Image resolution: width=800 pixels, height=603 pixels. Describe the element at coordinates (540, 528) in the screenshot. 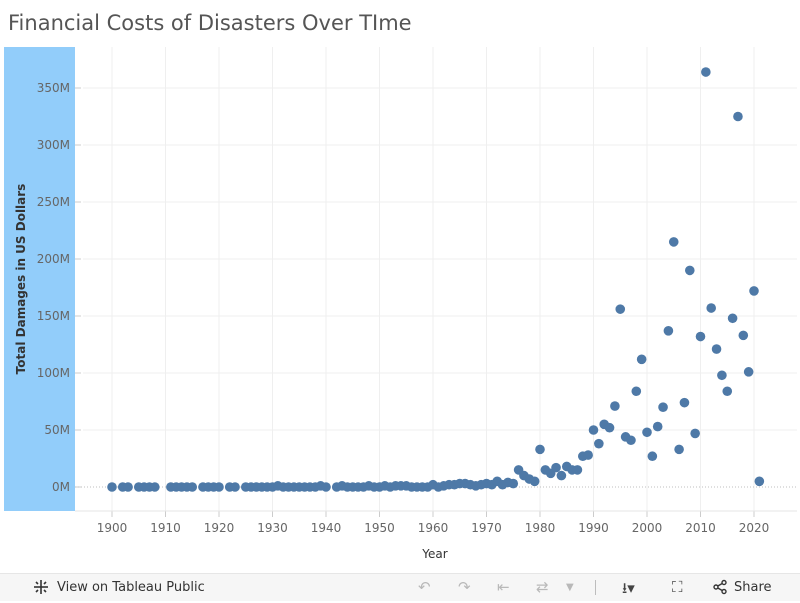

I see `x-tick-label: 1980` at that location.